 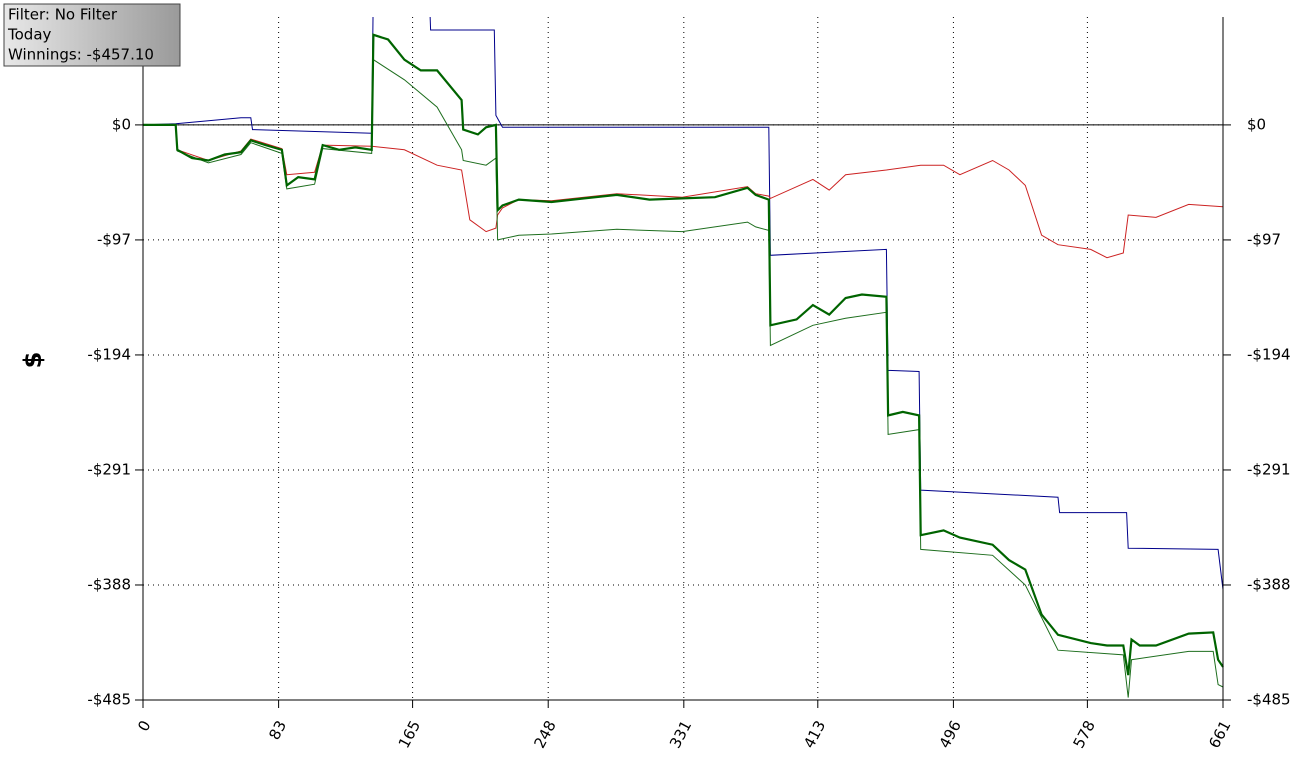 What do you see at coordinates (1269, 700) in the screenshot?
I see `y-tick-label-right: -$485` at bounding box center [1269, 700].